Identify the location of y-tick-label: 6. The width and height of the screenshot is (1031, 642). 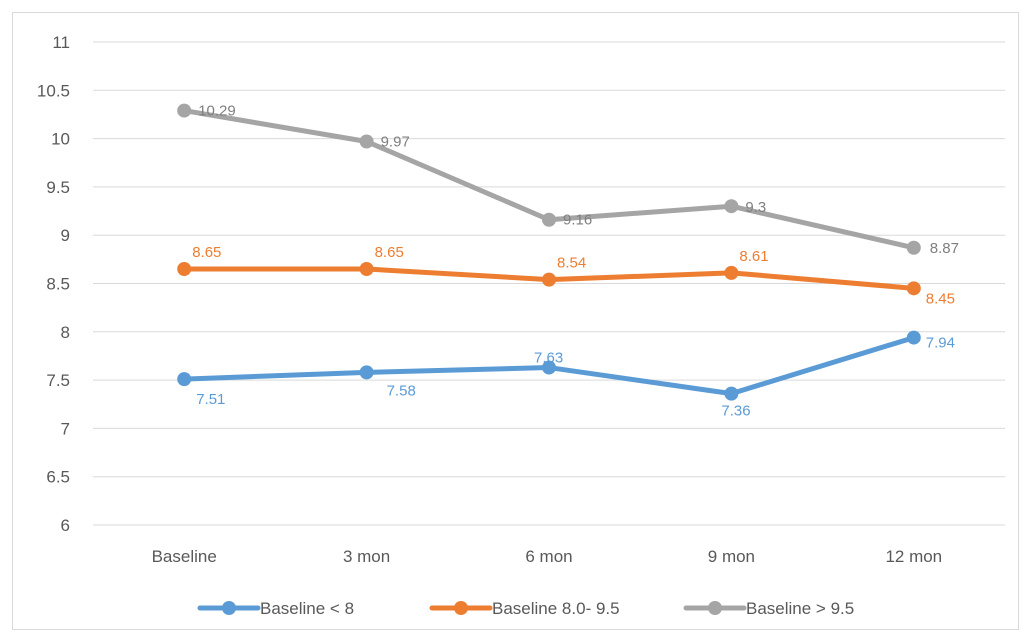
(65, 525).